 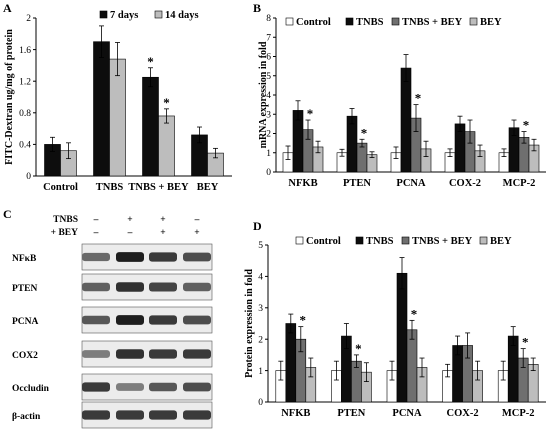 What do you see at coordinates (150, 126) in the screenshot?
I see `bar-tnbs-bey-7-days` at bounding box center [150, 126].